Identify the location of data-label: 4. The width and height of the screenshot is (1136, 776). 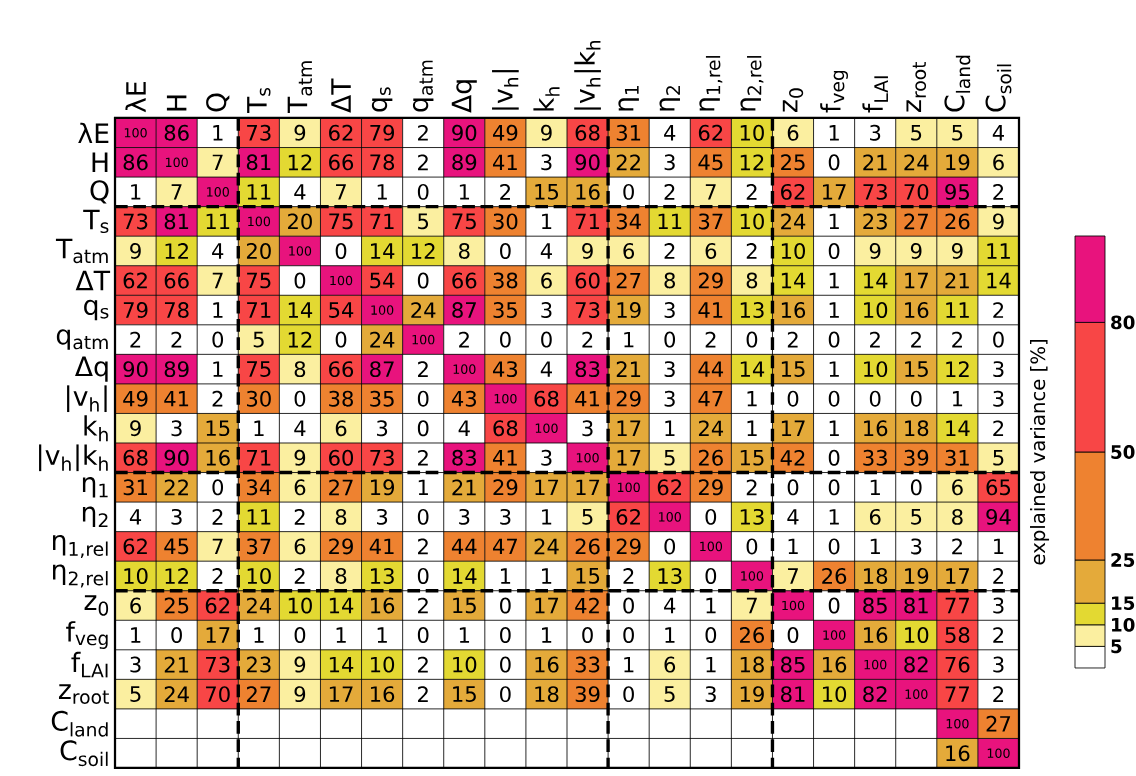
(135, 517).